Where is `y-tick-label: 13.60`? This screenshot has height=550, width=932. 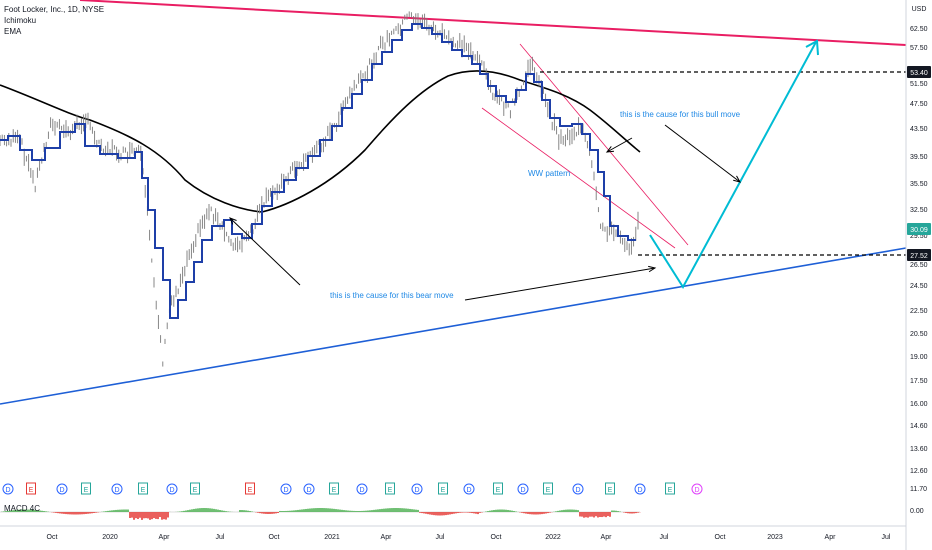 y-tick-label: 13.60 is located at coordinates (919, 449).